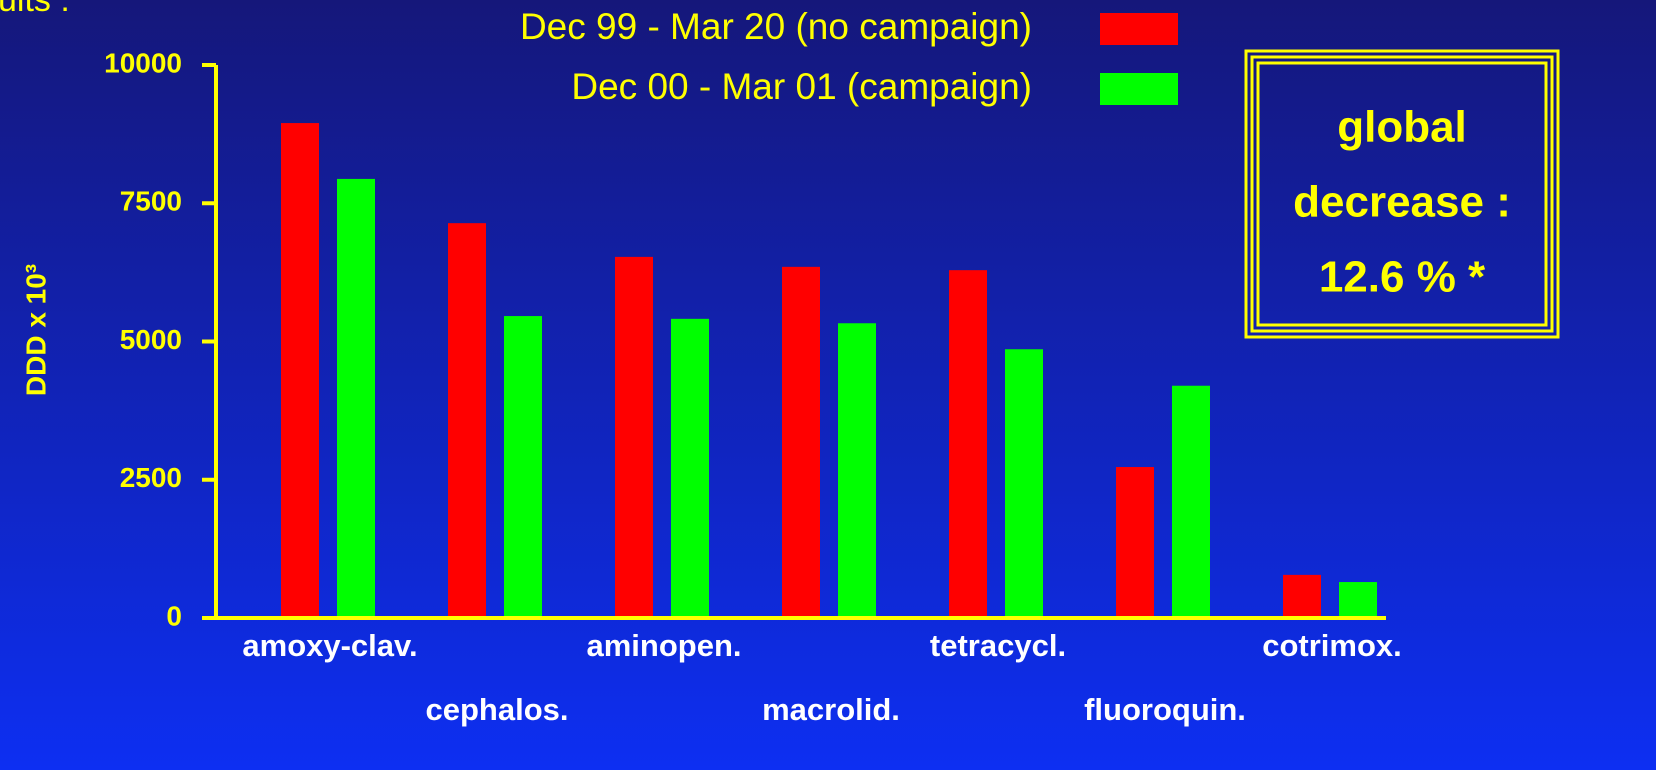  Describe the element at coordinates (143, 62) in the screenshot. I see `y-tick-label: 10000` at that location.